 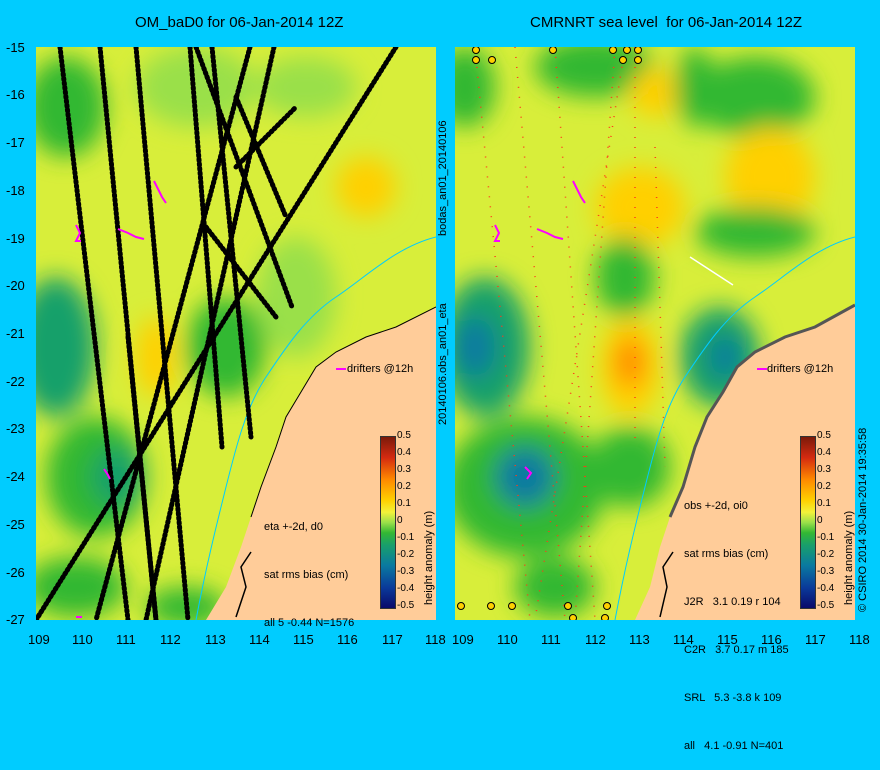 What do you see at coordinates (15, 572) in the screenshot?
I see `lat-label: -26` at bounding box center [15, 572].